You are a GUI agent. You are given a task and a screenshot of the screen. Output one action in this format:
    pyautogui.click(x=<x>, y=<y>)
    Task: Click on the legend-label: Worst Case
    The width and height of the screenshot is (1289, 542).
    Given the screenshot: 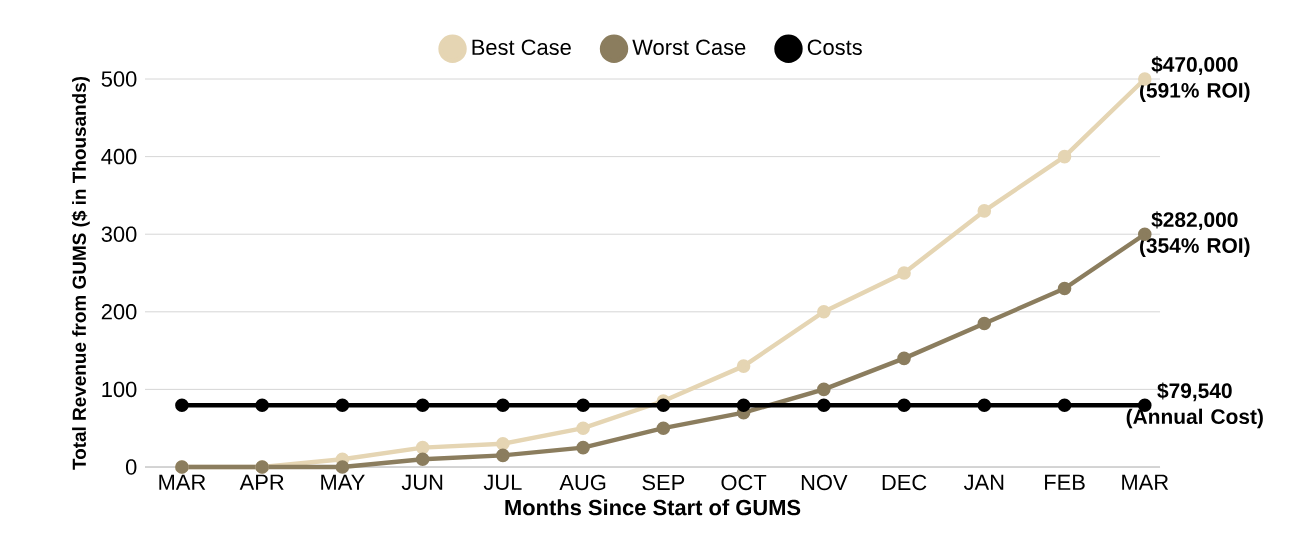 What is the action you would take?
    pyautogui.click(x=689, y=47)
    